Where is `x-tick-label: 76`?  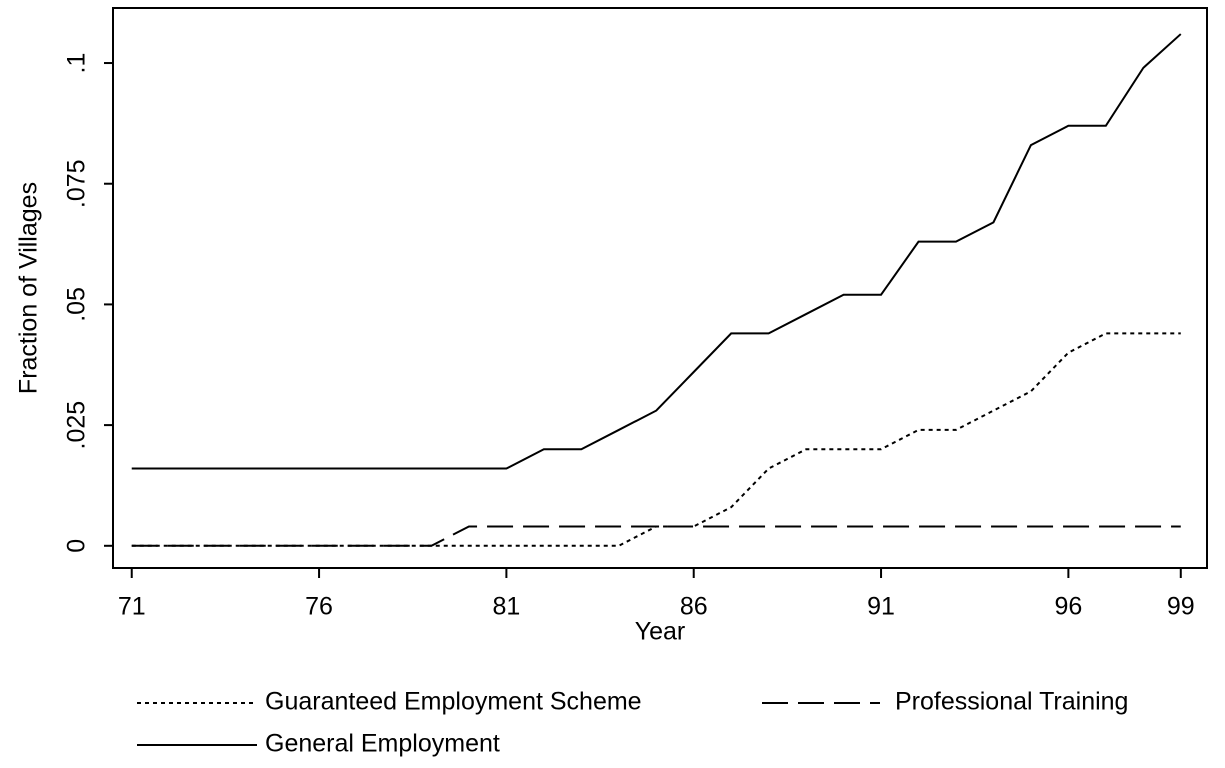
x-tick-label: 76 is located at coordinates (319, 607).